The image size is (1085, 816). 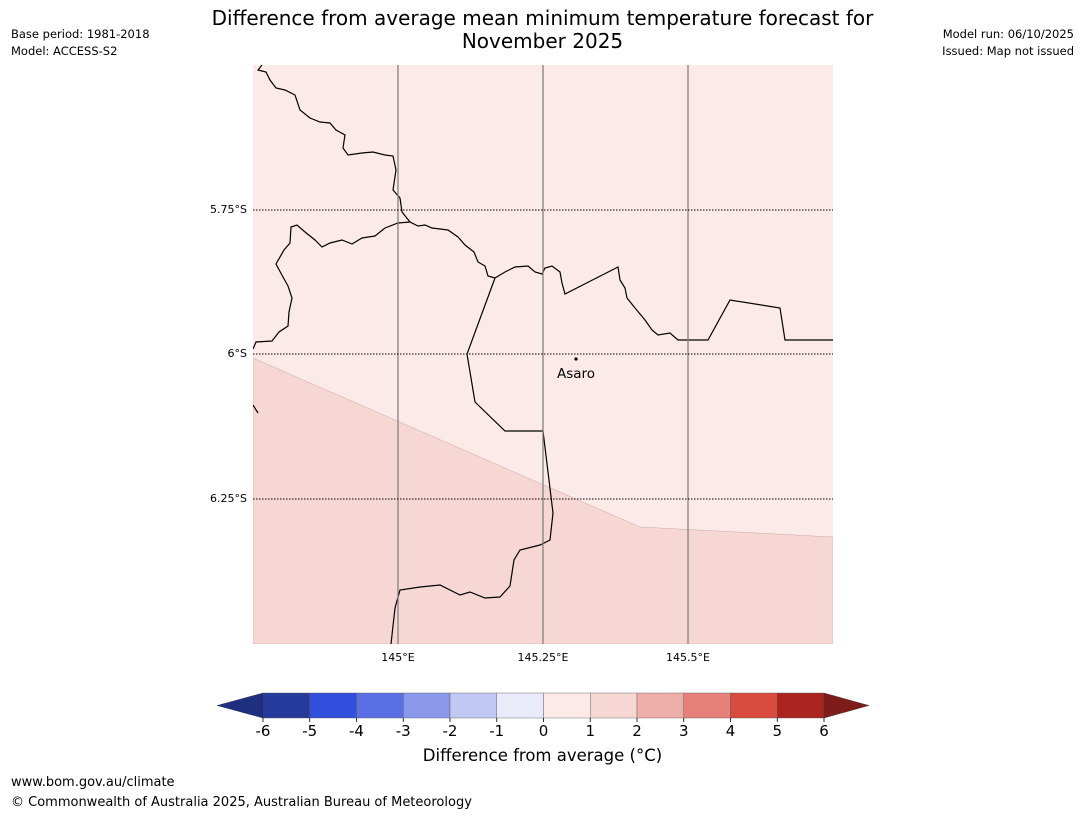 I want to click on model-name: Model: ACCESS-S2, so click(x=64, y=51).